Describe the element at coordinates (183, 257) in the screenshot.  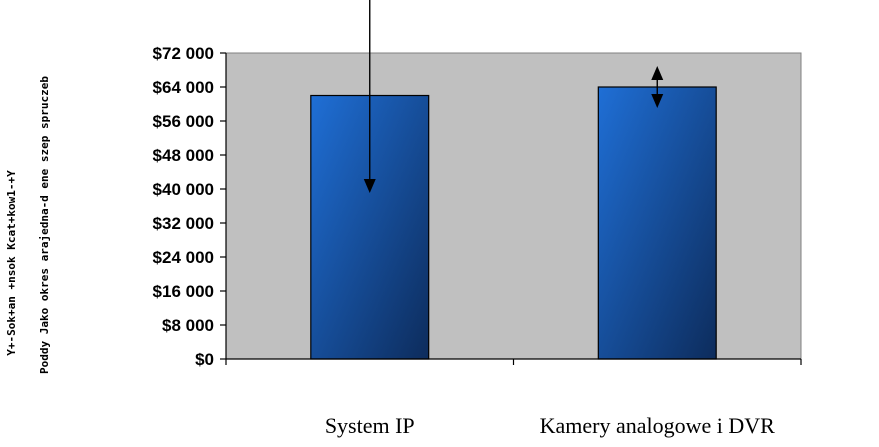
I see `y-tick-label: $24 000` at that location.